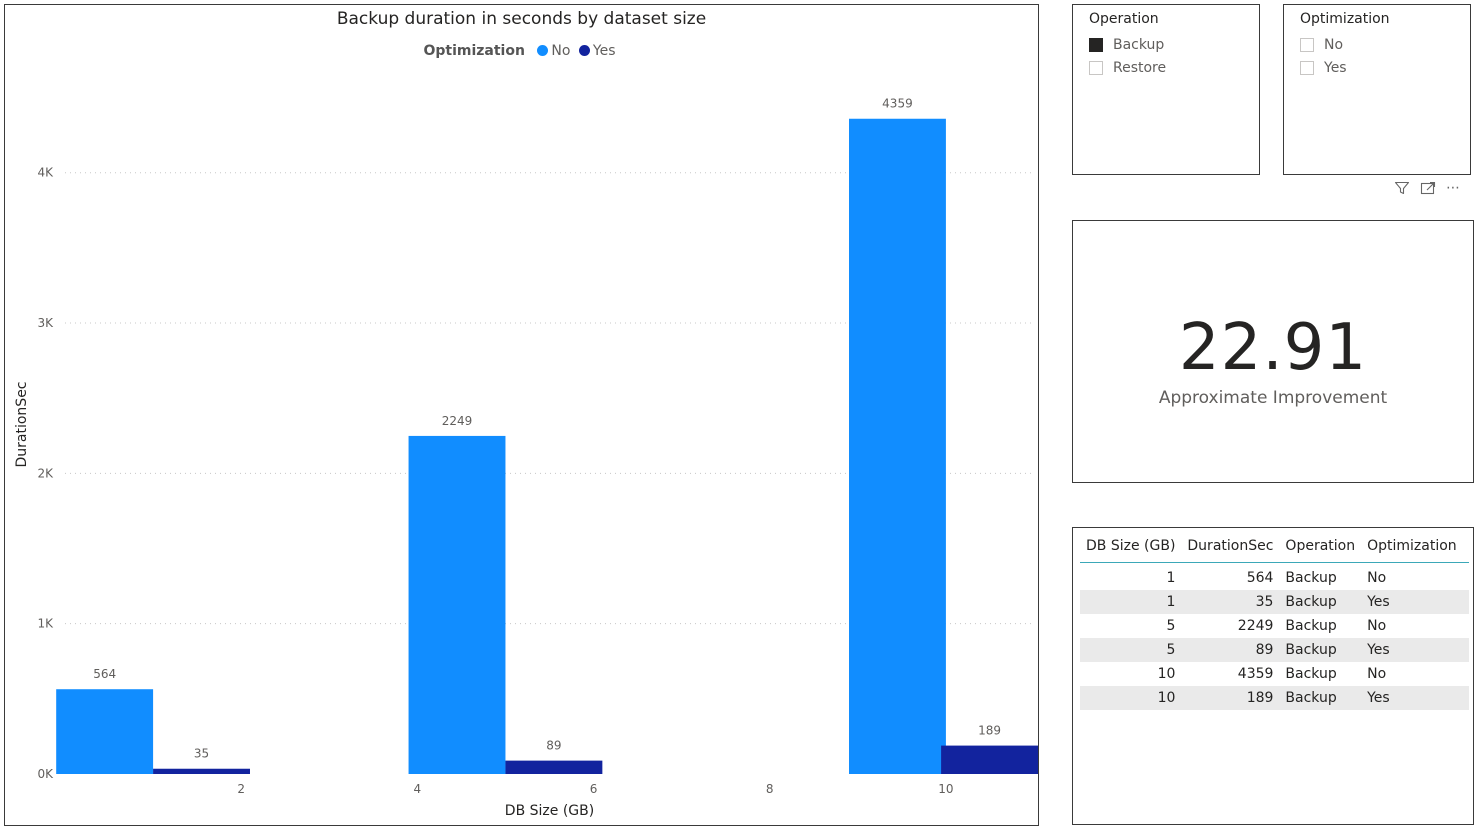 This screenshot has width=1479, height=830. I want to click on table-row: 1 564 Backup No, so click(1274, 577).